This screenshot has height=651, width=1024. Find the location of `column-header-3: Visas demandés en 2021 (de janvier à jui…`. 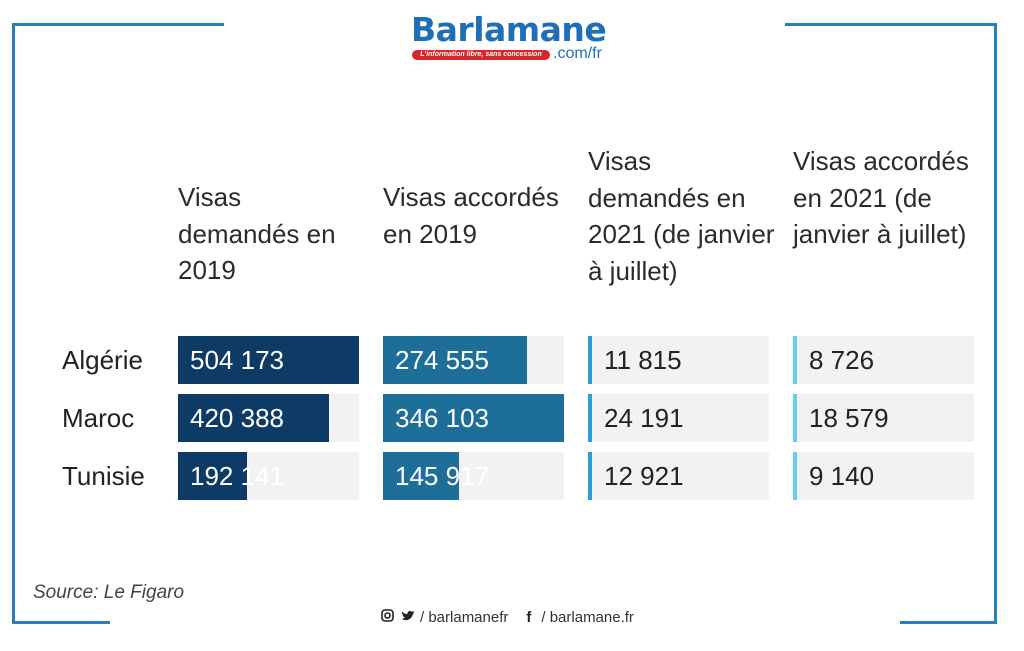

column-header-3: Visas demandés en 2021 (de janvier à jui… is located at coordinates (681, 216).